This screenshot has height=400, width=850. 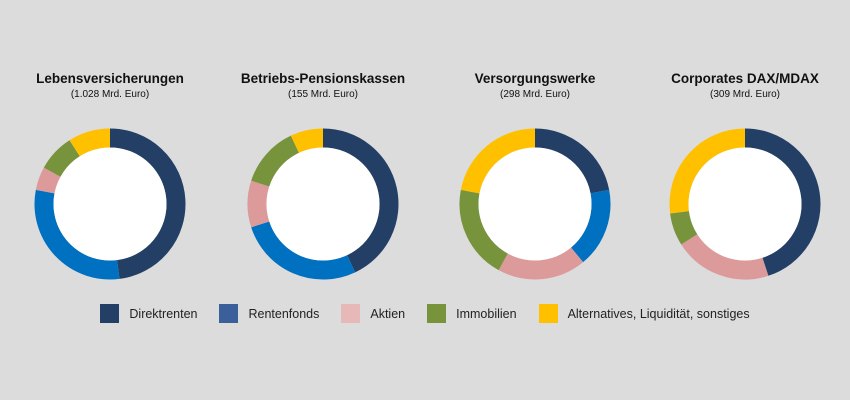 I want to click on chart-panel-3: Versorgungswerke (298 Mrd. Euro), so click(x=535, y=86).